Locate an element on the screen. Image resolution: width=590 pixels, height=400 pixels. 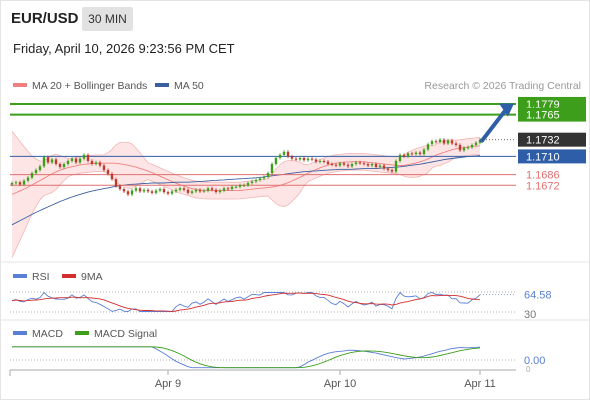
rsi-tick-label: 30 is located at coordinates (530, 315).